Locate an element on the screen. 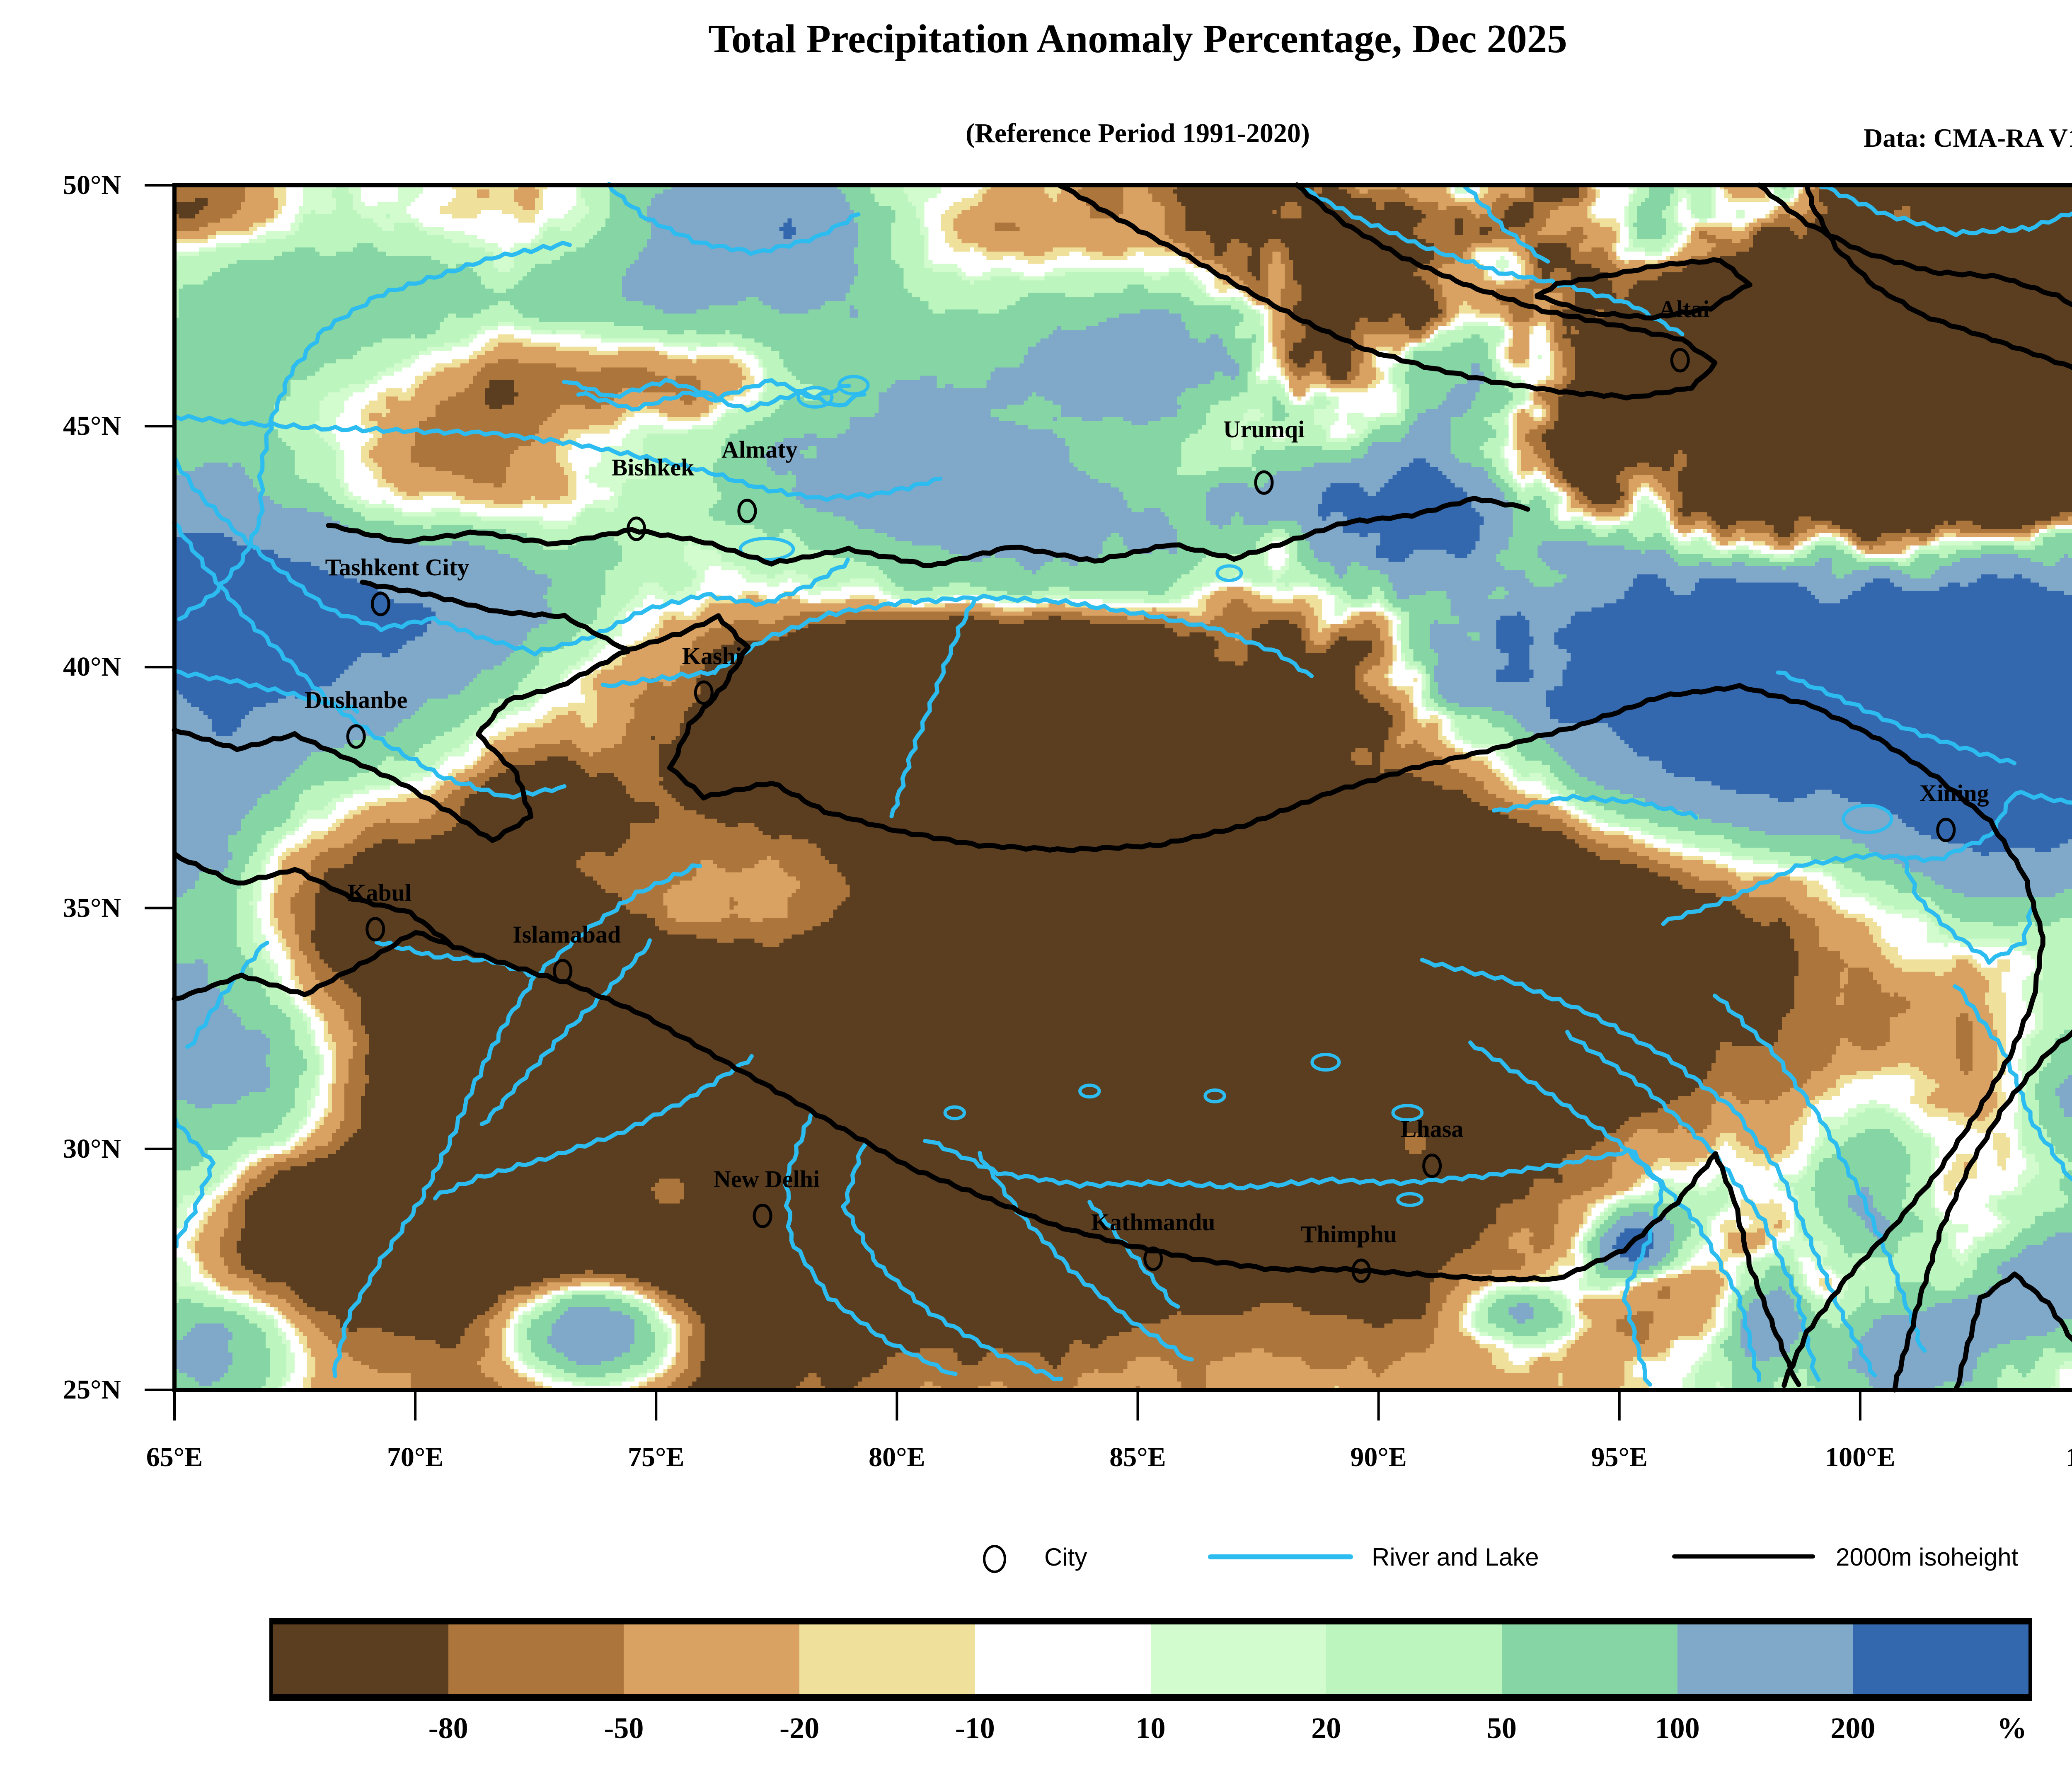 The image size is (2072, 1772). isoheight-legend-icon is located at coordinates (1743, 1556).